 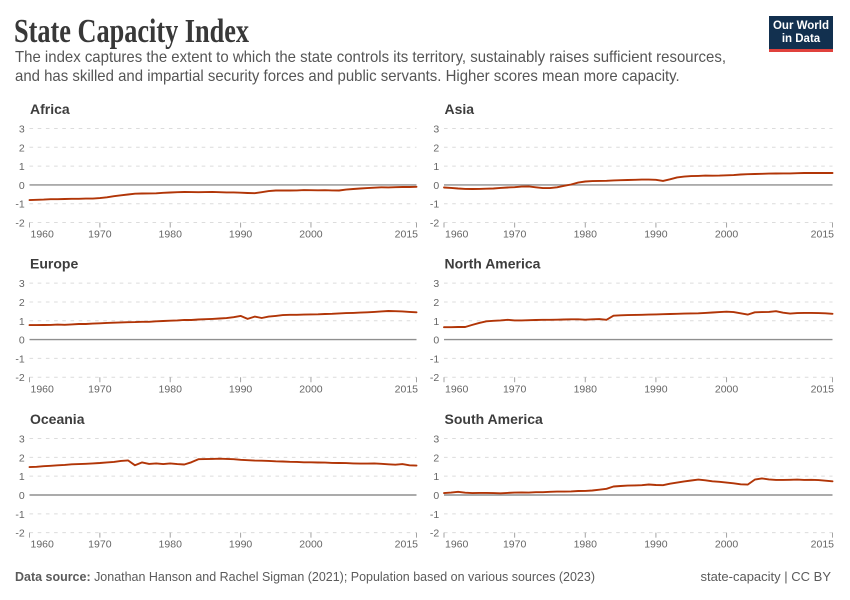 I want to click on svg-text: Europe, so click(x=54, y=264).